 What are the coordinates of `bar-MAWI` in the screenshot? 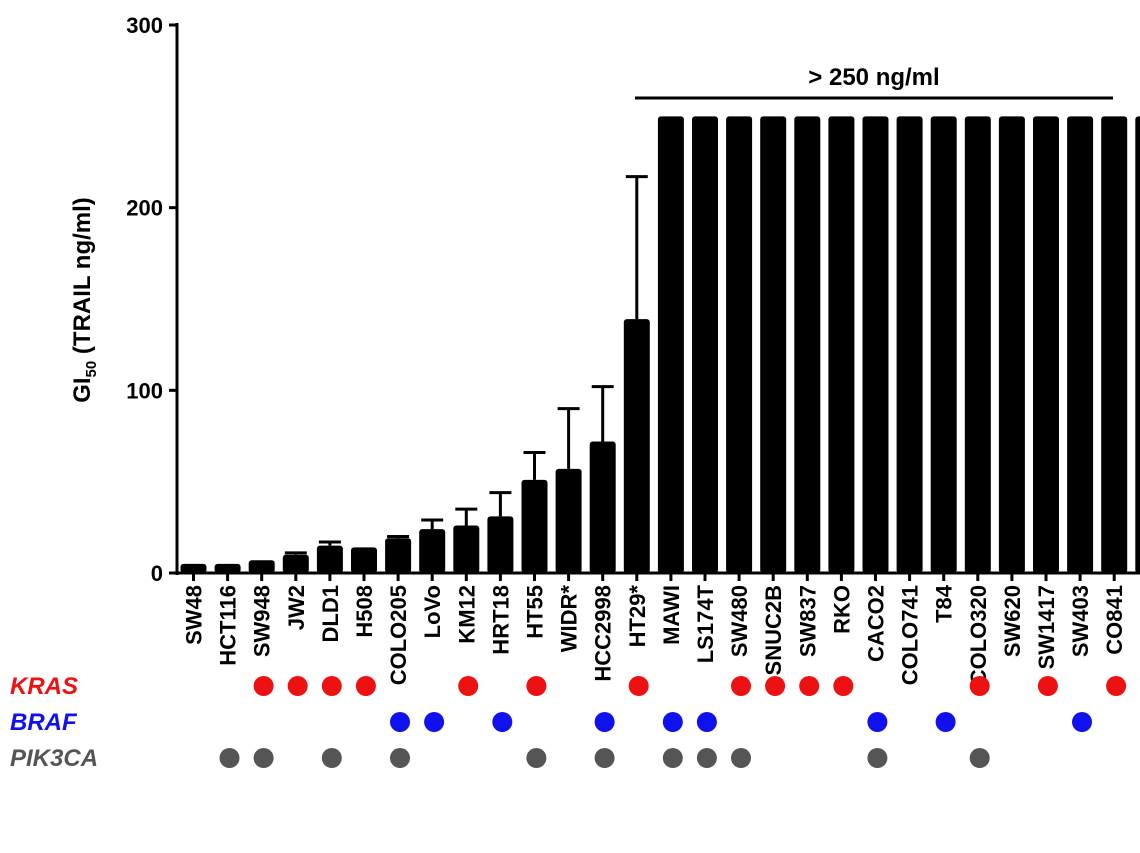 It's located at (670, 344).